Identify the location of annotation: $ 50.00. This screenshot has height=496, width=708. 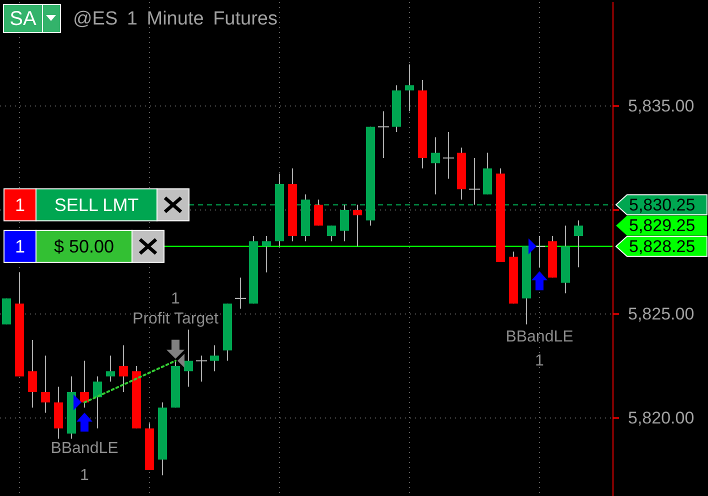
(84, 246).